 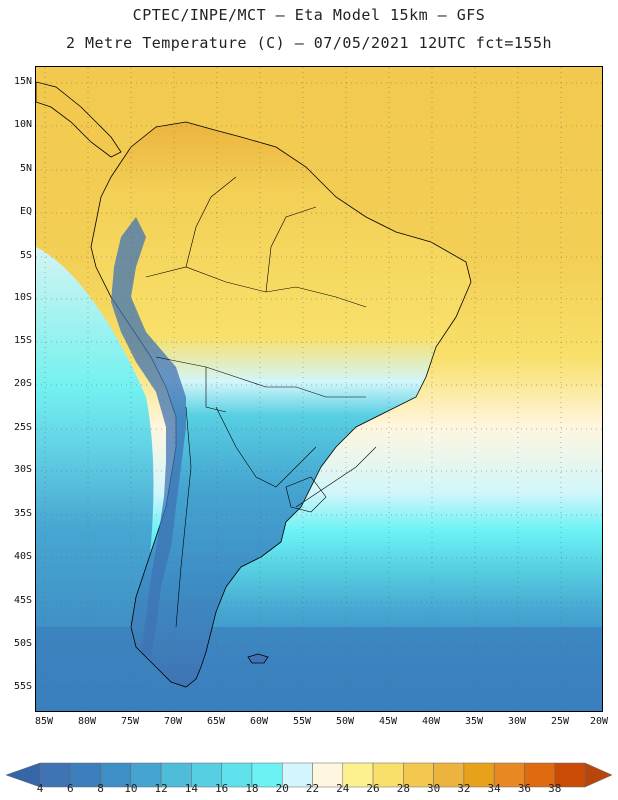 I want to click on lon-label: 40W, so click(x=431, y=721).